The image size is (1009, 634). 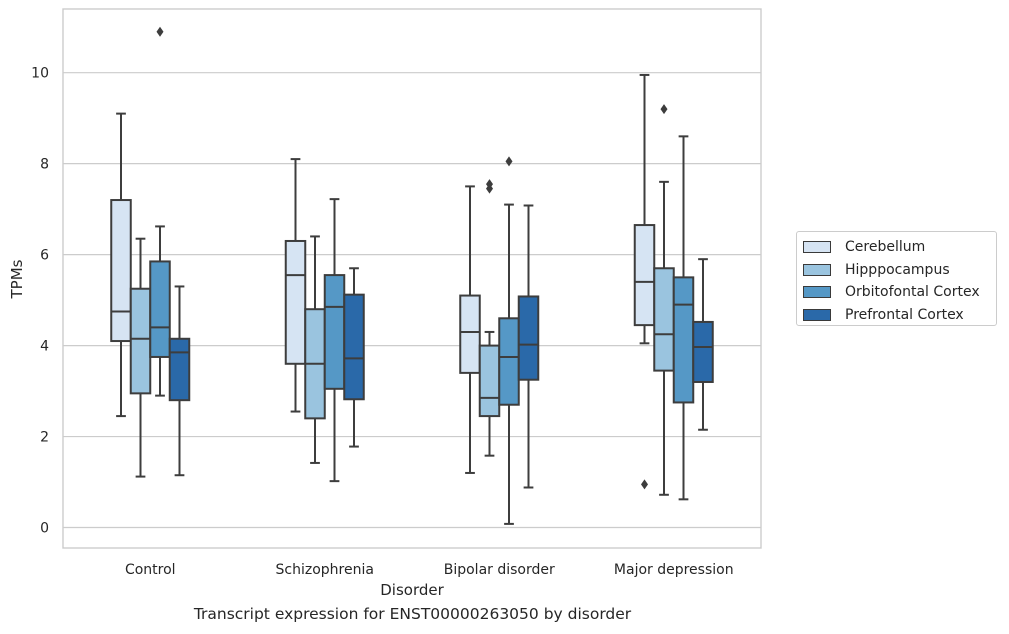 What do you see at coordinates (44, 347) in the screenshot?
I see `y-tick-label: 4` at bounding box center [44, 347].